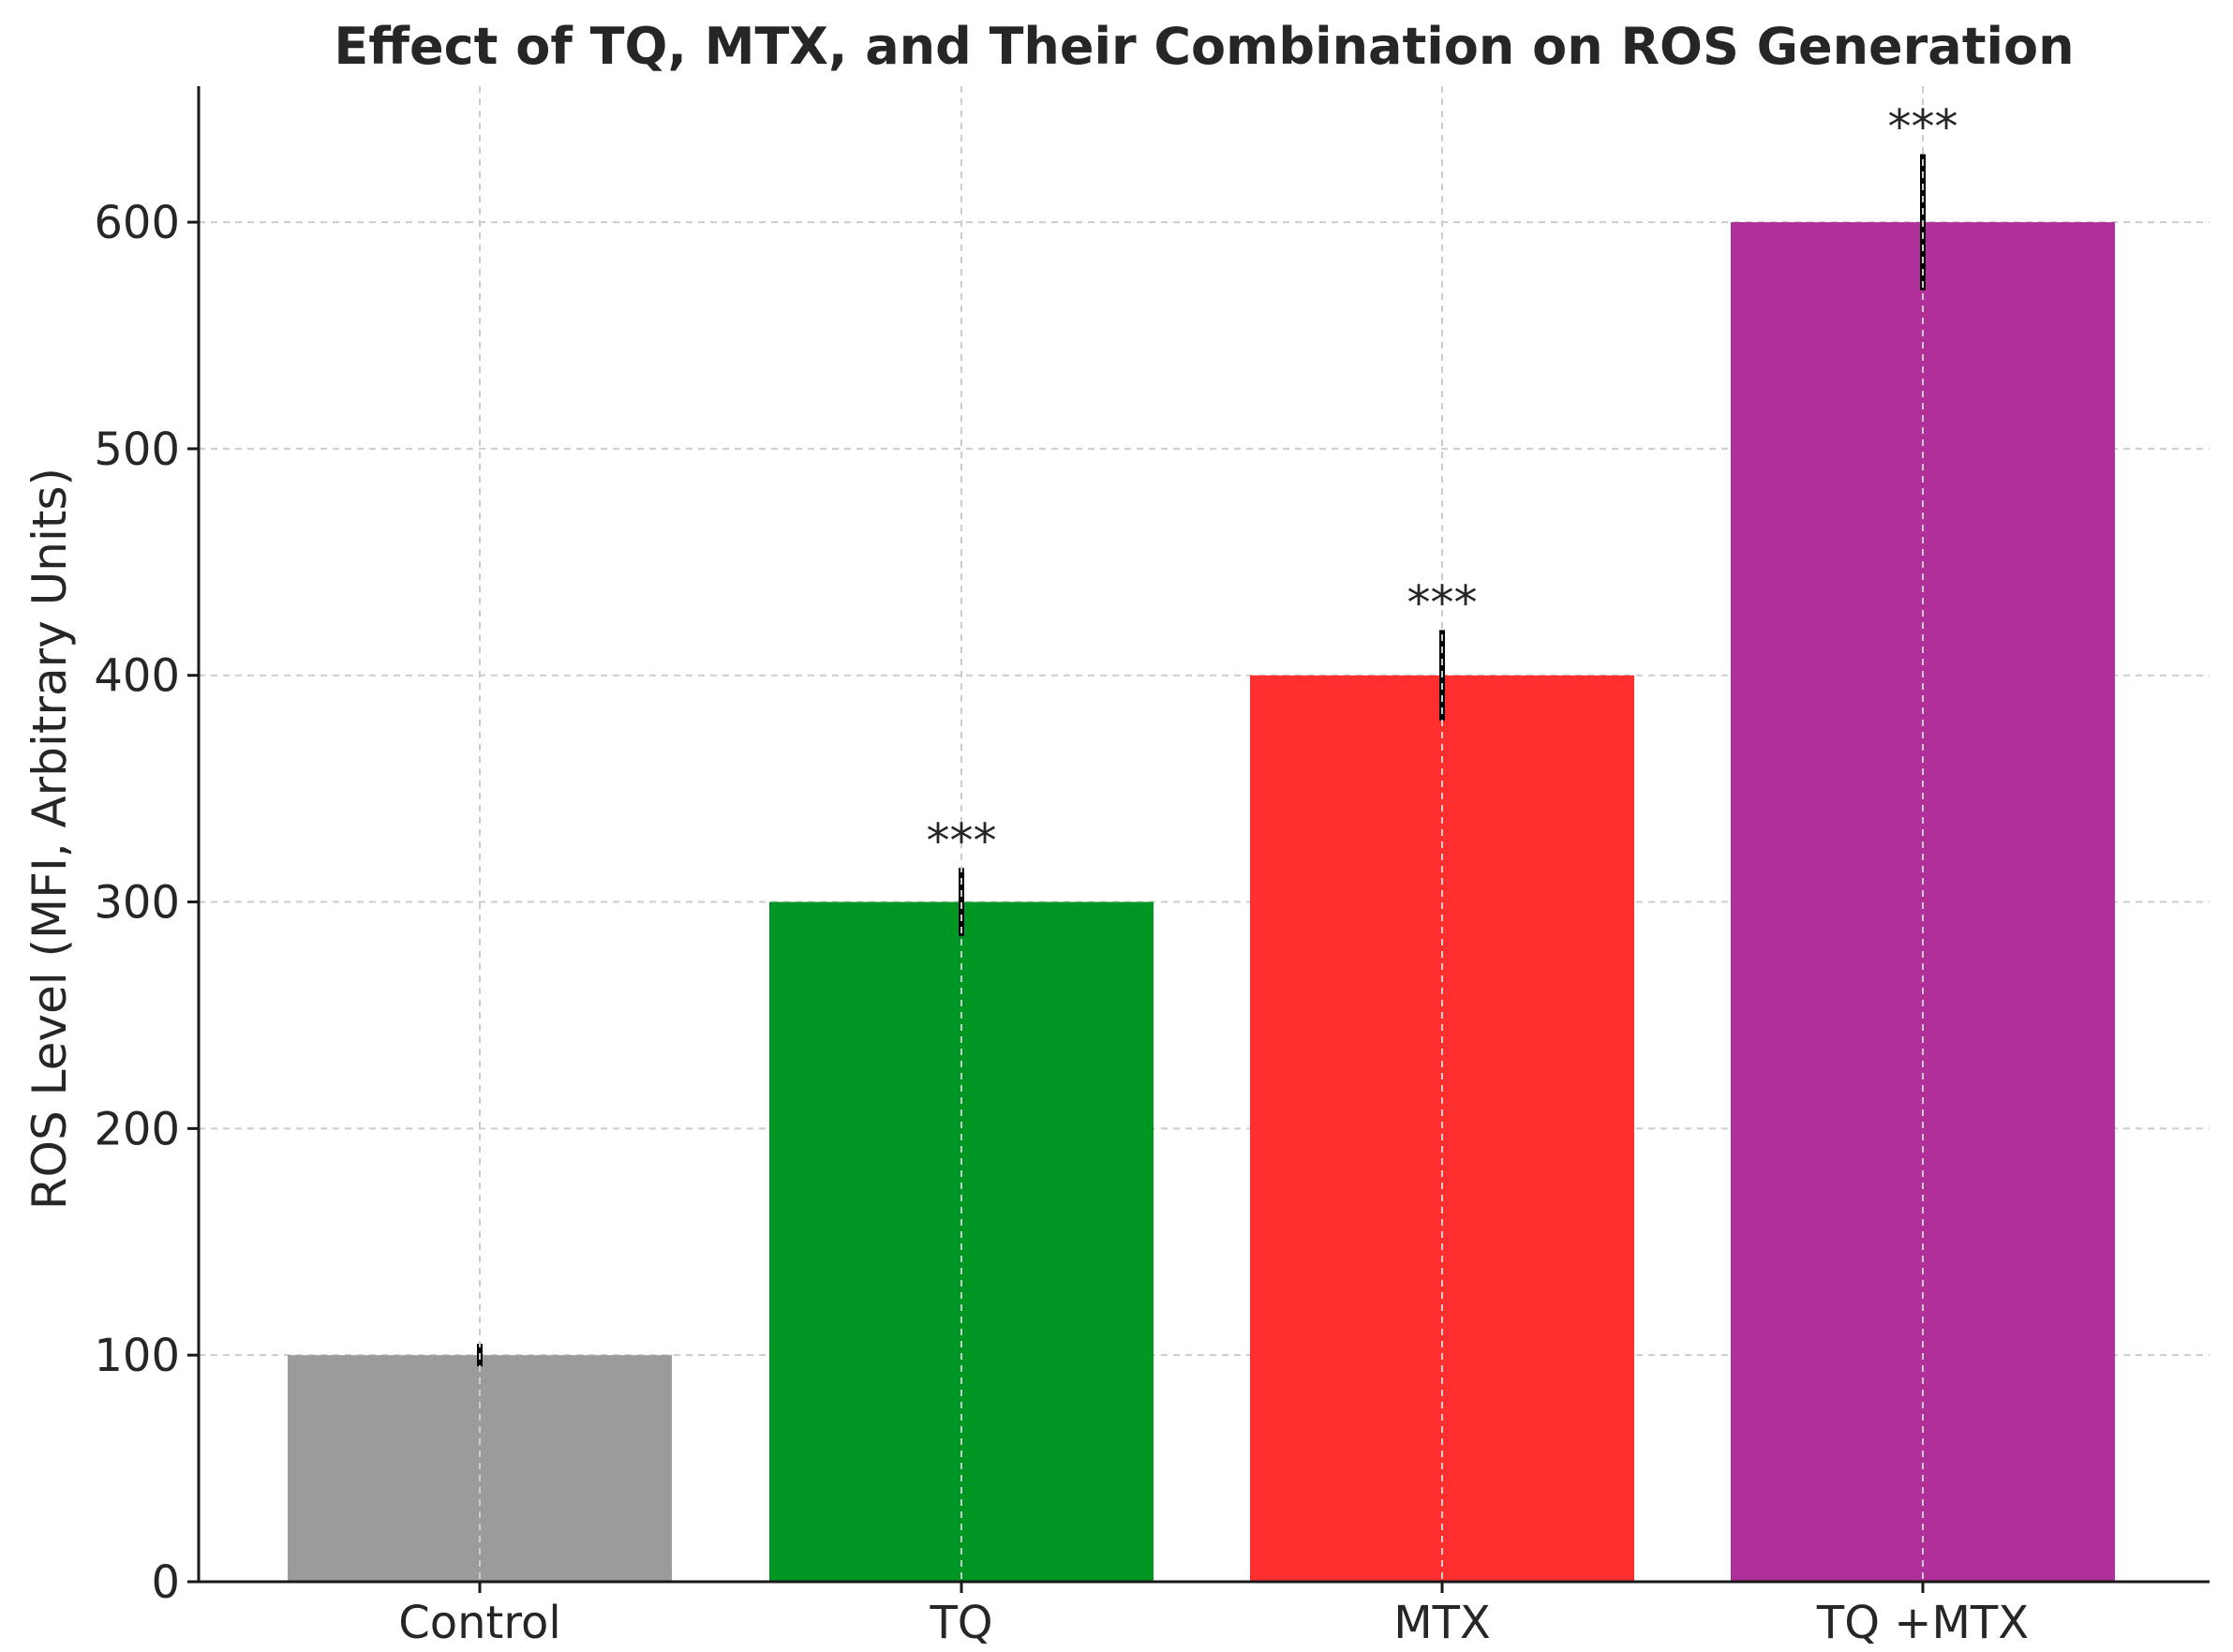  What do you see at coordinates (165, 1582) in the screenshot?
I see `y-tick-label: 0` at bounding box center [165, 1582].